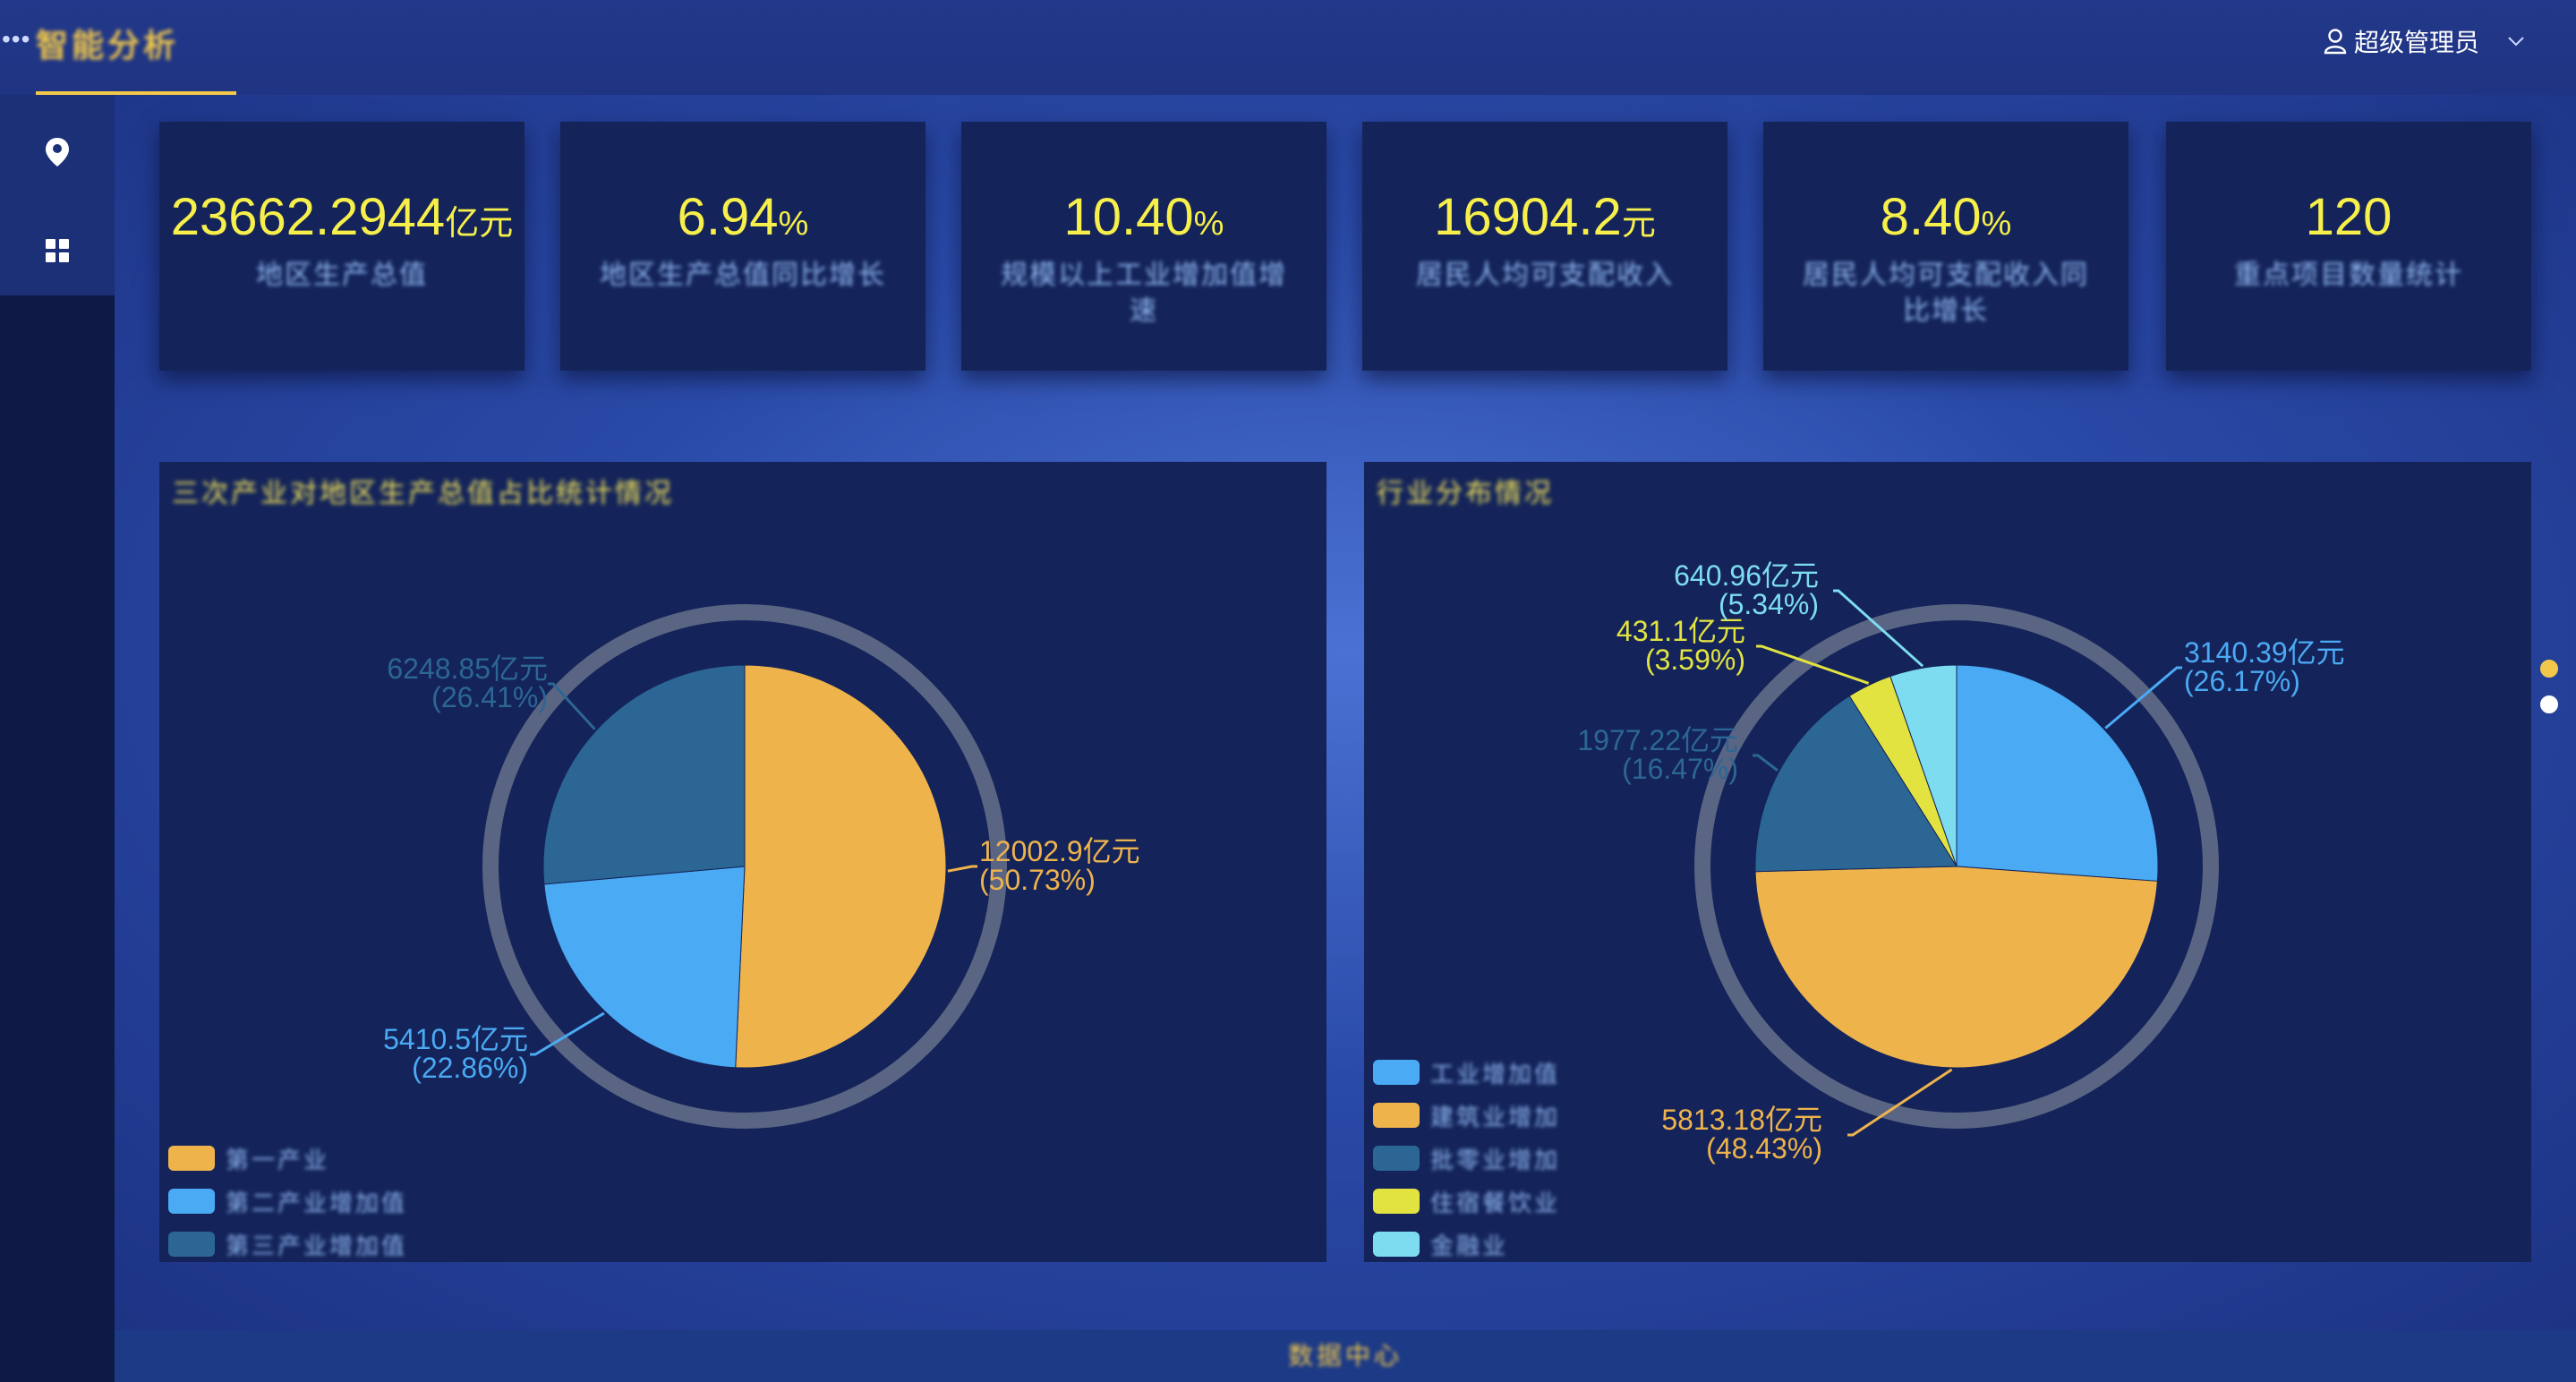 The height and width of the screenshot is (1382, 2576). I want to click on page-dot, so click(2549, 704).